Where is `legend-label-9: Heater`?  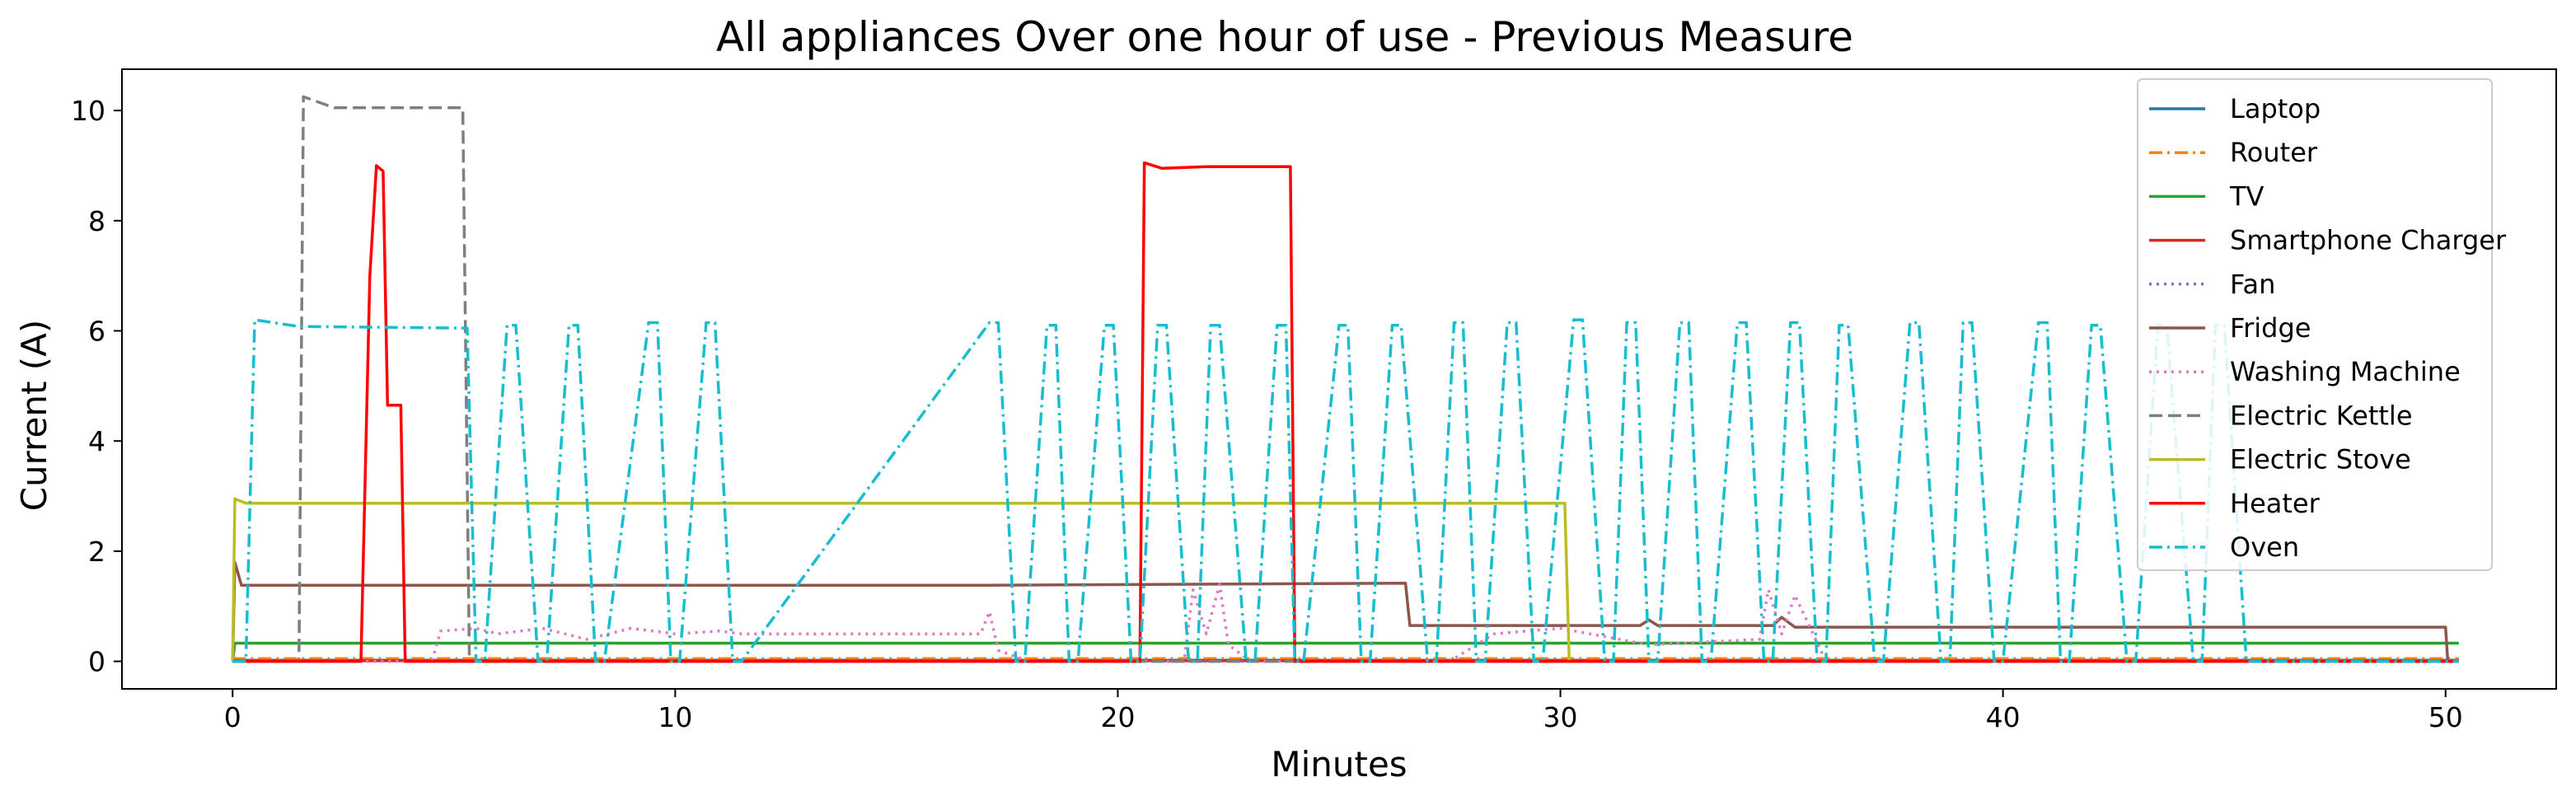
legend-label-9: Heater is located at coordinates (2275, 503).